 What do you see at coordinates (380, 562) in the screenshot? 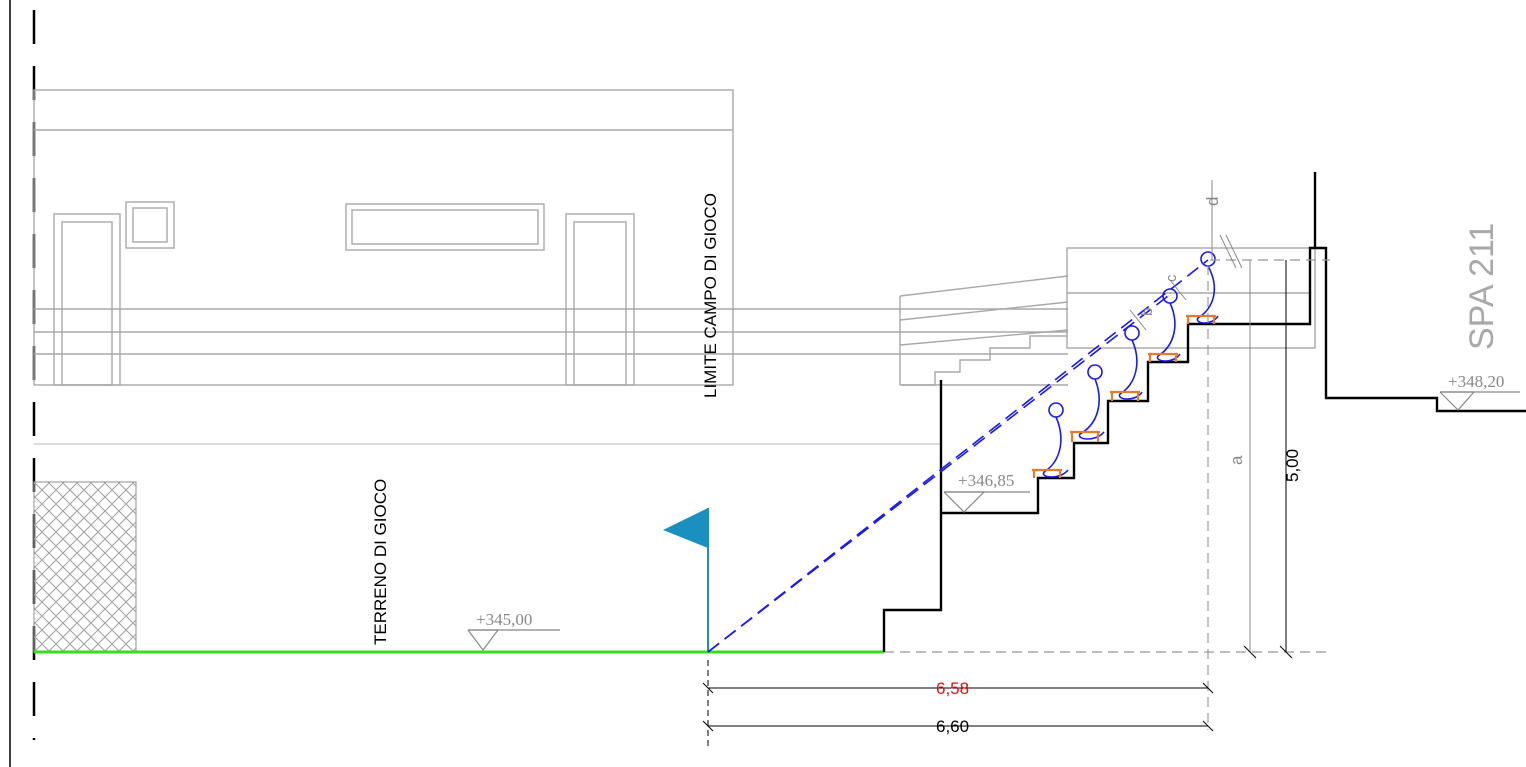
I see `field-label: TERRENO DI GIOCO` at bounding box center [380, 562].